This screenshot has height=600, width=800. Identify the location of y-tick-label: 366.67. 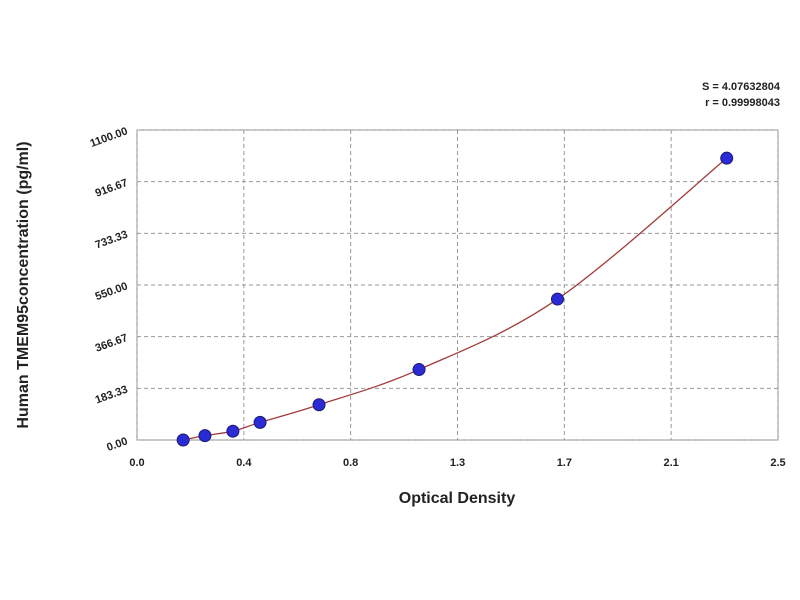
(112, 343).